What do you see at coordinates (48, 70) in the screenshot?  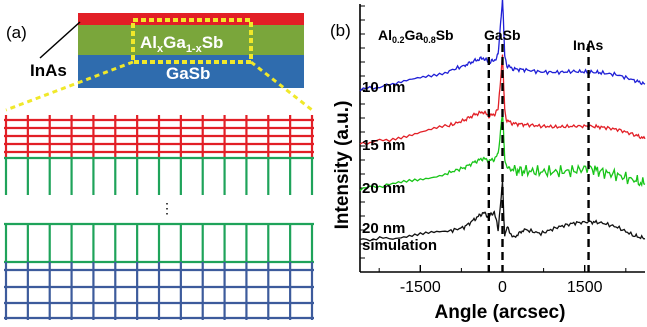 I see `inas-label: InAs` at bounding box center [48, 70].